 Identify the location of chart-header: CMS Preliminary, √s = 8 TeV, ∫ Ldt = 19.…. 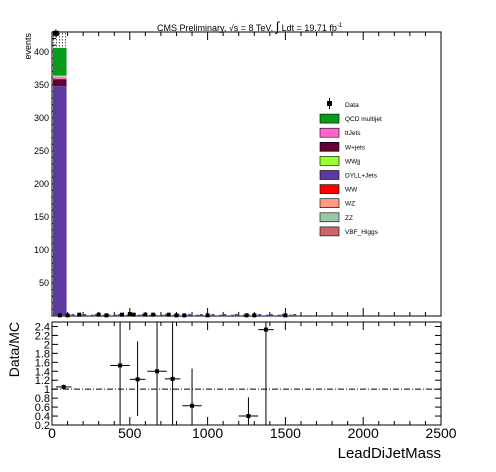
(250, 26).